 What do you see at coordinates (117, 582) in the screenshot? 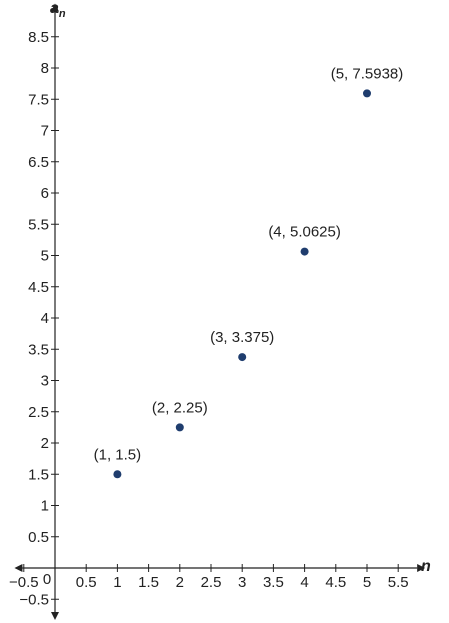
I see `x-tick-label: 1` at bounding box center [117, 582].